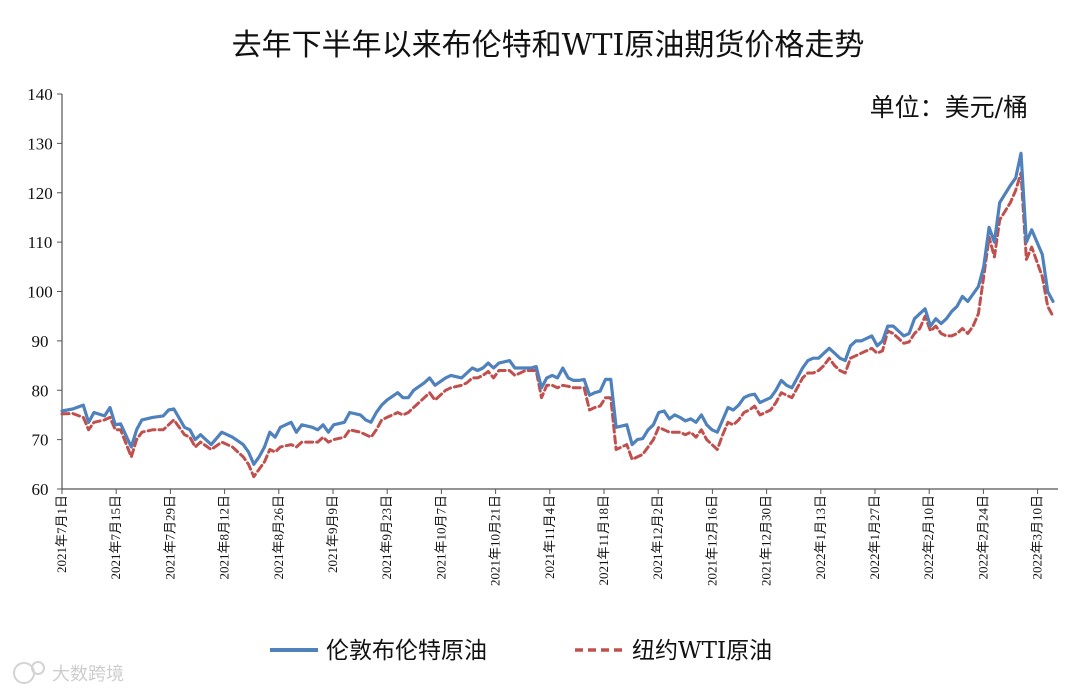 Image resolution: width=1080 pixels, height=694 pixels. What do you see at coordinates (224, 537) in the screenshot?
I see `x-tick-label: 2021年8月12日` at bounding box center [224, 537].